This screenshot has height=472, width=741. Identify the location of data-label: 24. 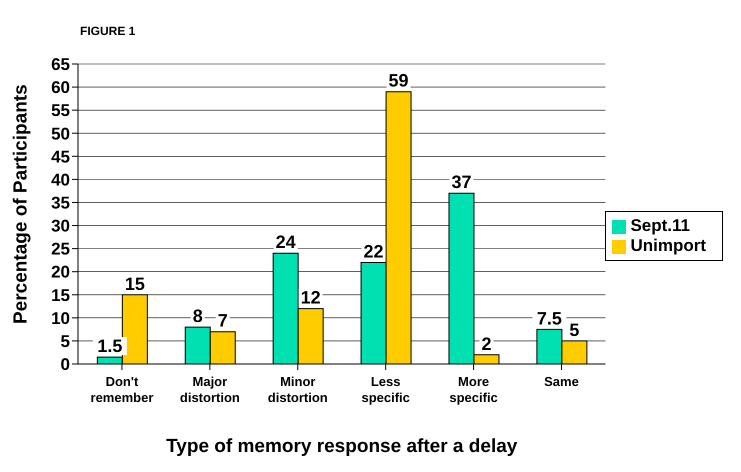
(286, 242).